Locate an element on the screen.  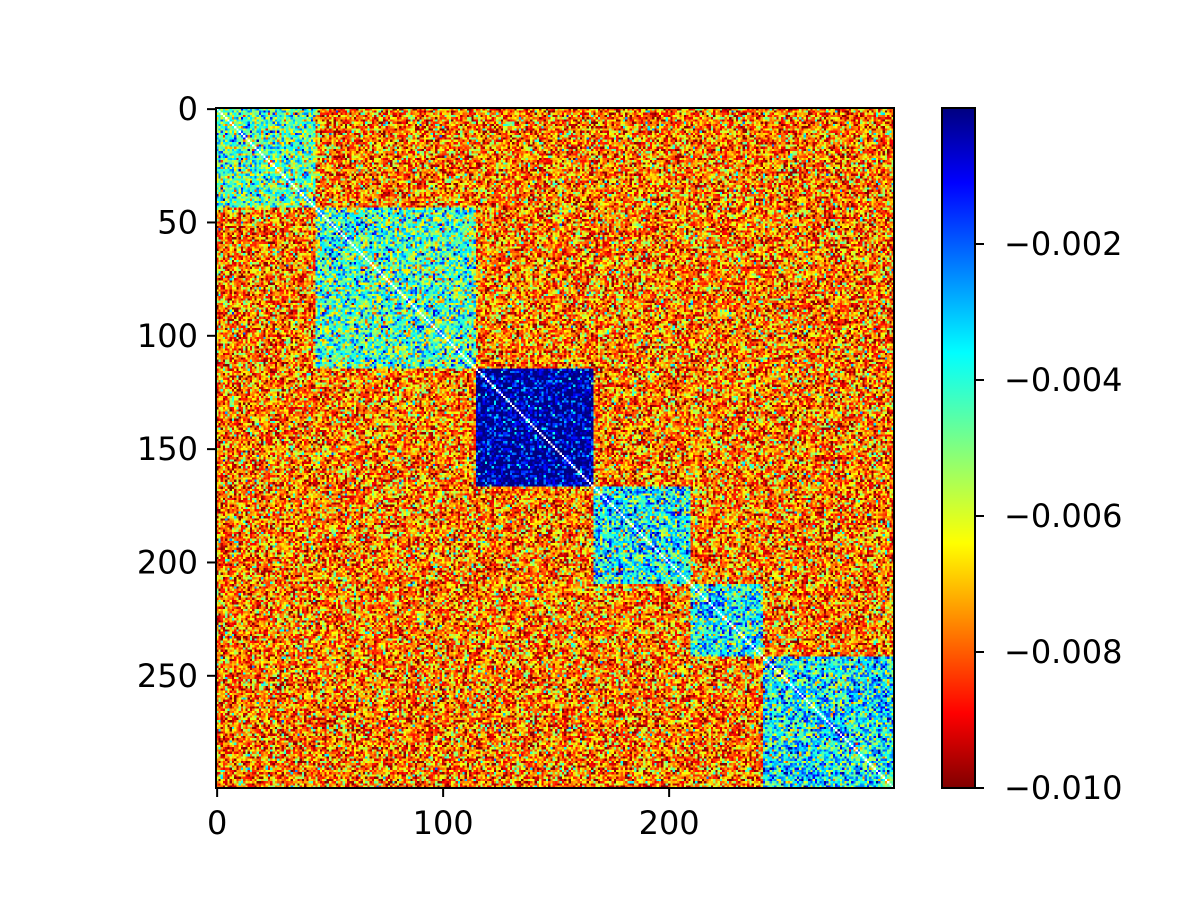
y-tick-label: 100 is located at coordinates (167, 336).